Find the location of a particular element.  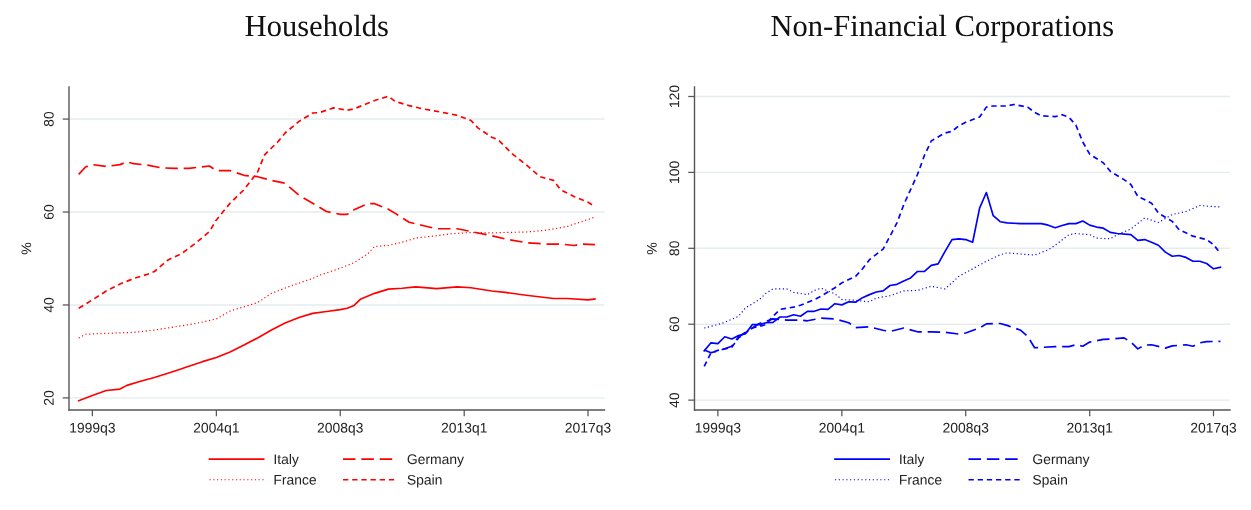

line-series is located at coordinates (336, 344).